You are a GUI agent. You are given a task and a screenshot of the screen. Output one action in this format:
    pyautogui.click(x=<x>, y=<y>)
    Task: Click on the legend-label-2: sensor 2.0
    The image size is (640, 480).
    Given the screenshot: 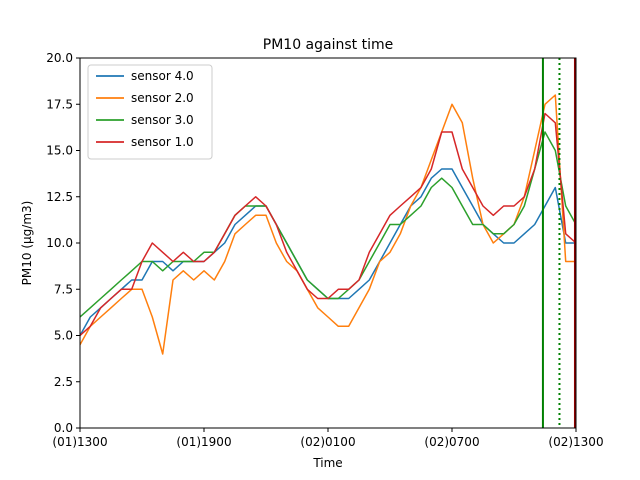 What is the action you would take?
    pyautogui.click(x=162, y=98)
    